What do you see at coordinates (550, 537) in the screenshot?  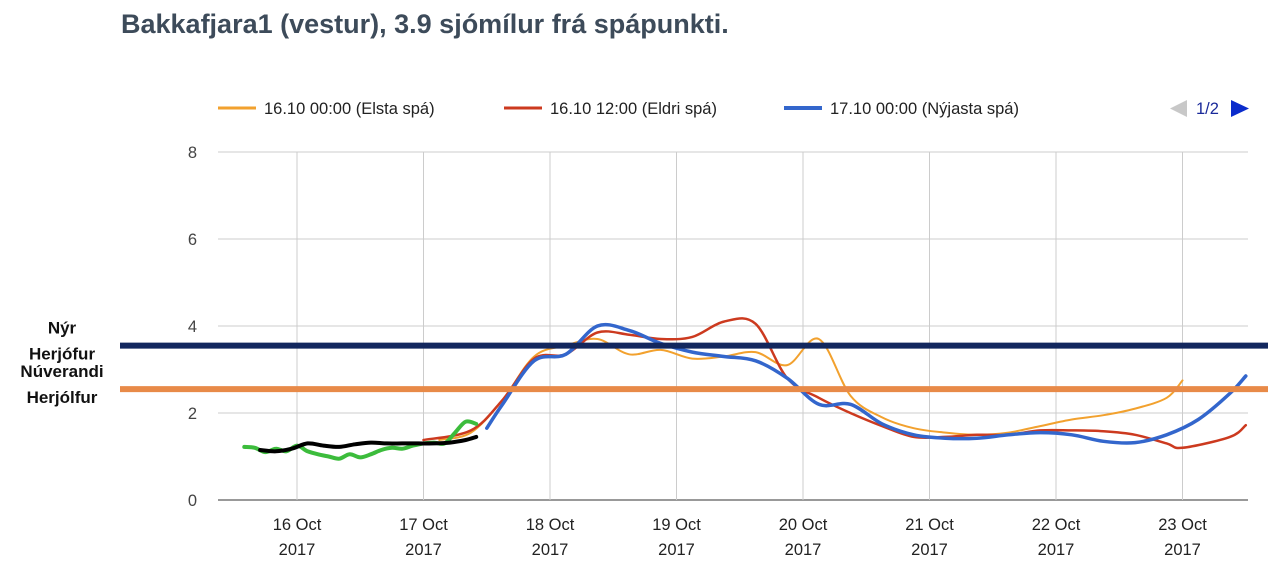 I see `x-tick: 18 Oct 2017` at bounding box center [550, 537].